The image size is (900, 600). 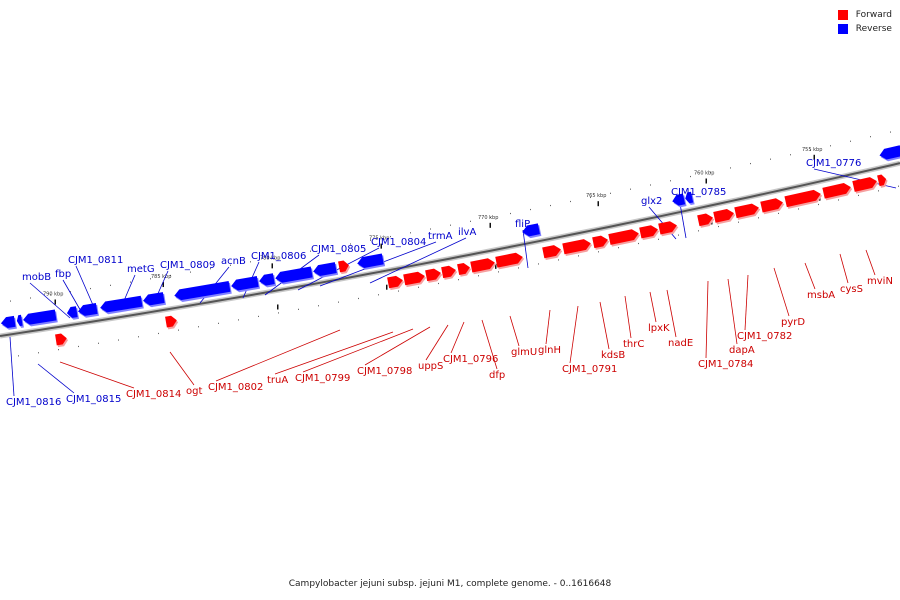 I want to click on gene-label: lpxK, so click(x=659, y=328).